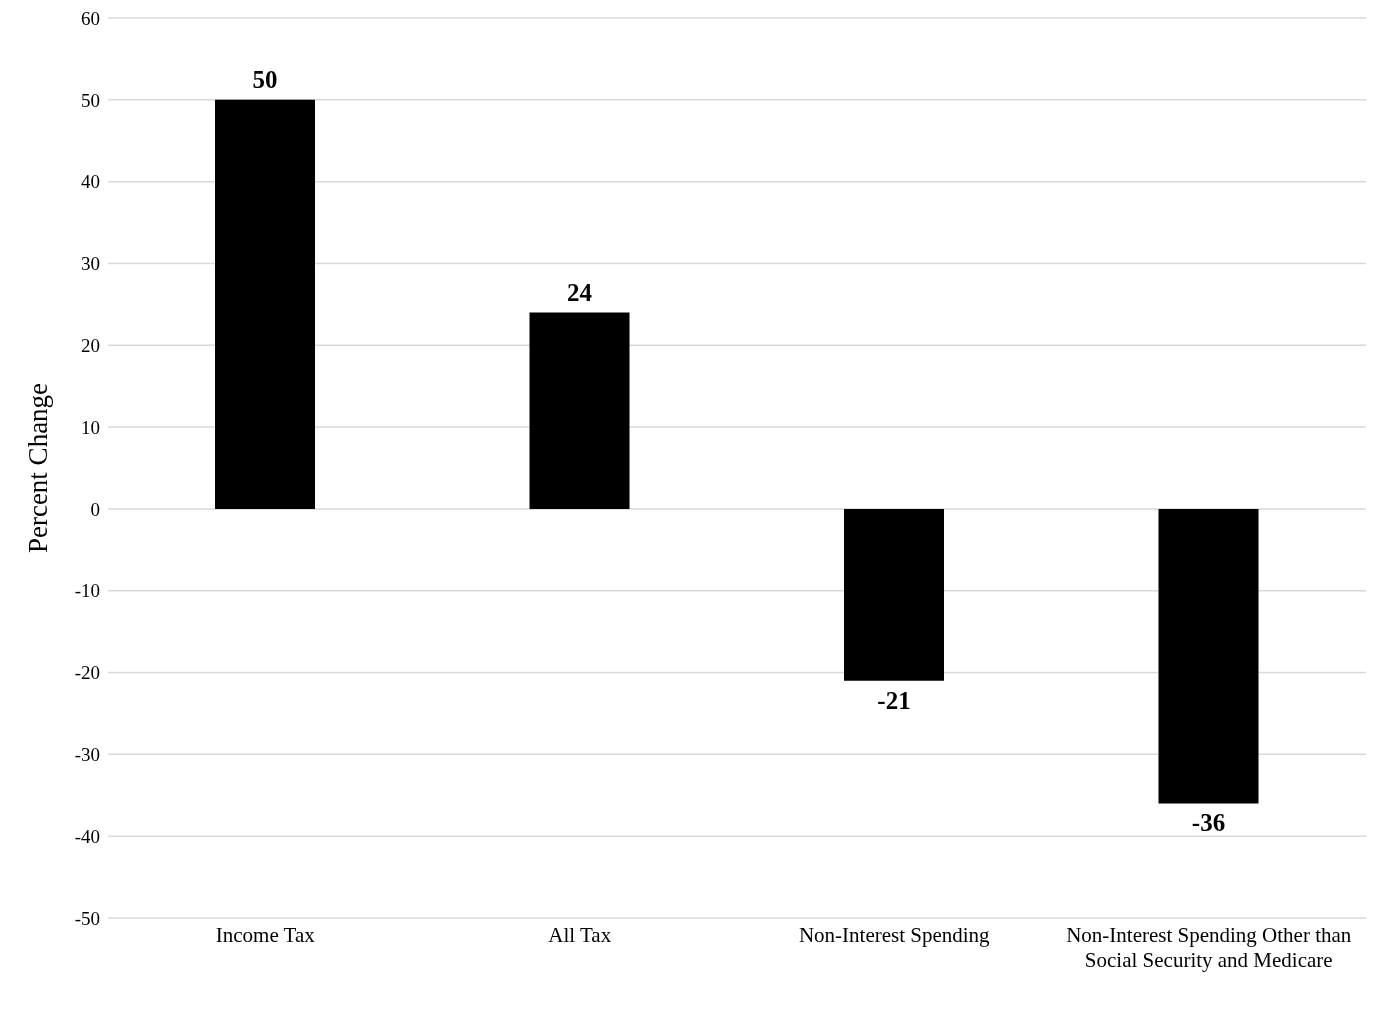 This screenshot has height=1010, width=1374. I want to click on data-label: -21, so click(894, 700).